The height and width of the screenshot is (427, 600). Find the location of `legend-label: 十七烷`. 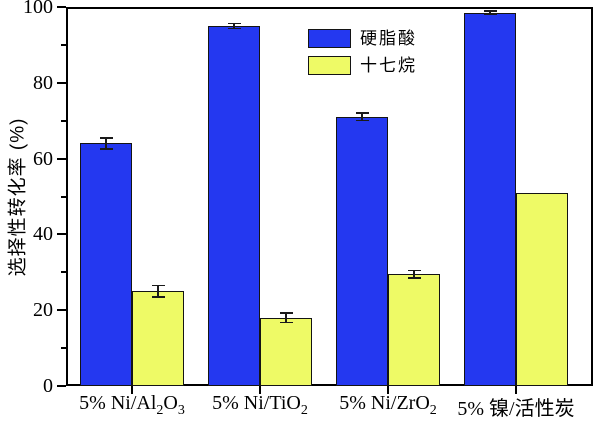

legend-label: 十七烷 is located at coordinates (388, 65).